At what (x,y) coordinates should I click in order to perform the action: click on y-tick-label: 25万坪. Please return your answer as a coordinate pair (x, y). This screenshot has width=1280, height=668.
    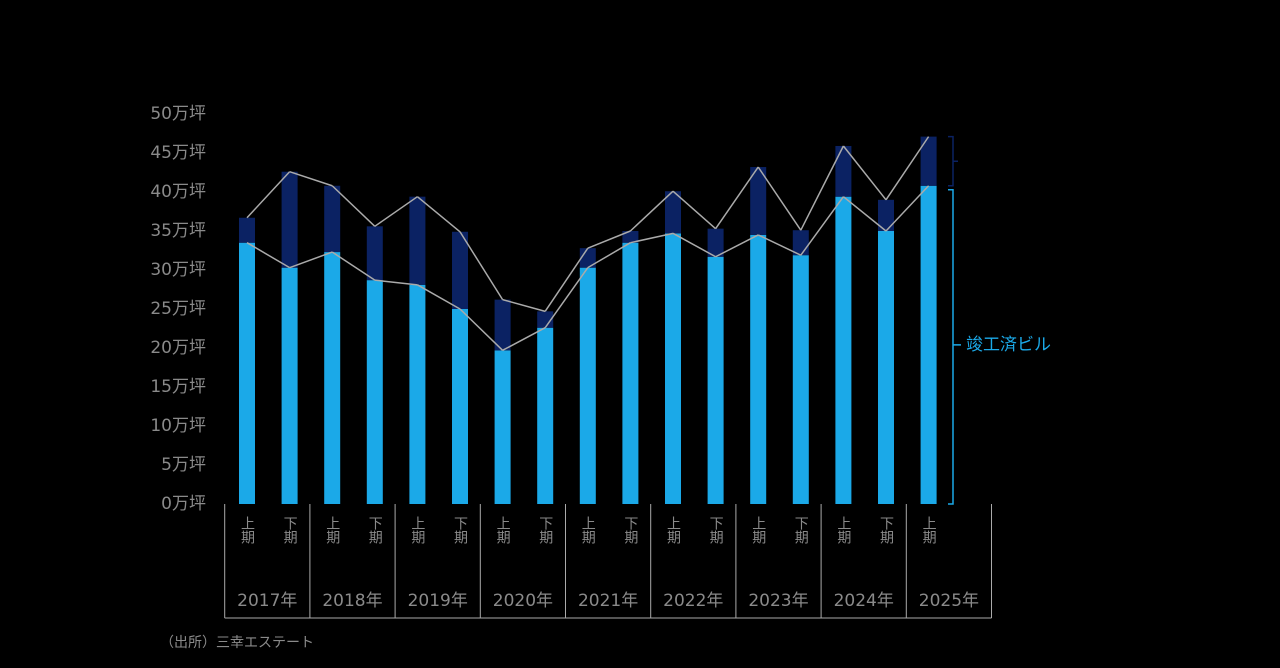
    Looking at the image, I should click on (178, 309).